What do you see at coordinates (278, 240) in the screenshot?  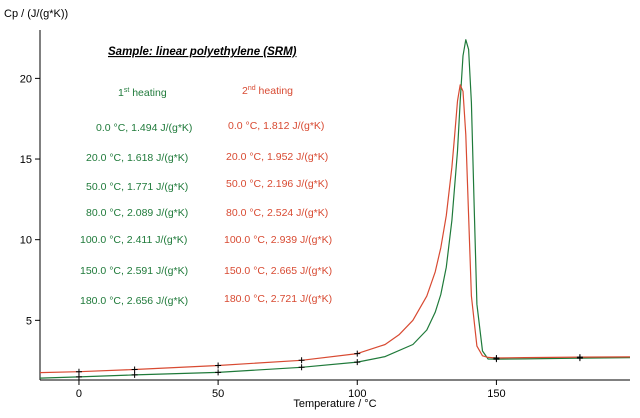 I see `annotation-2nd-100c: 100.0 °C, 2.939 J/(g*K)` at bounding box center [278, 240].